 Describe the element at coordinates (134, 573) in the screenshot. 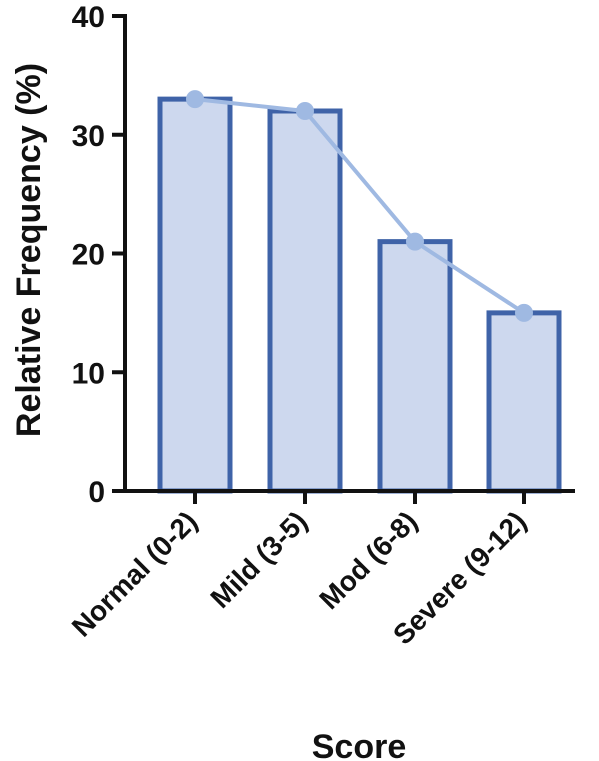

I see `x-tick-label-0: Normal (0-2)` at that location.